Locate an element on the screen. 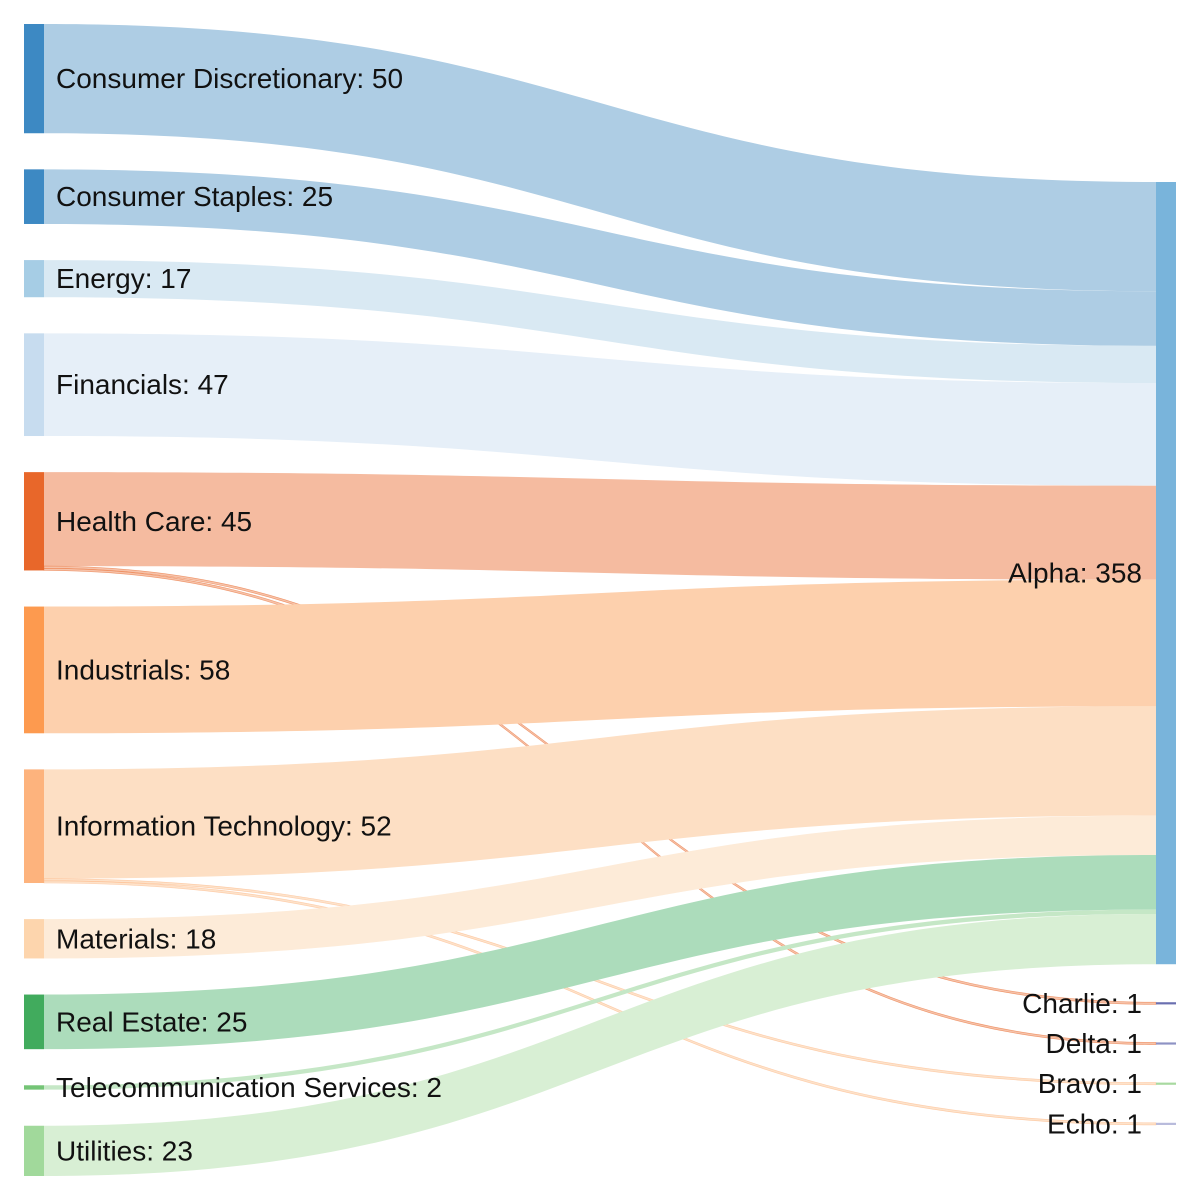  link-materials-to-alpha is located at coordinates (600, 887).